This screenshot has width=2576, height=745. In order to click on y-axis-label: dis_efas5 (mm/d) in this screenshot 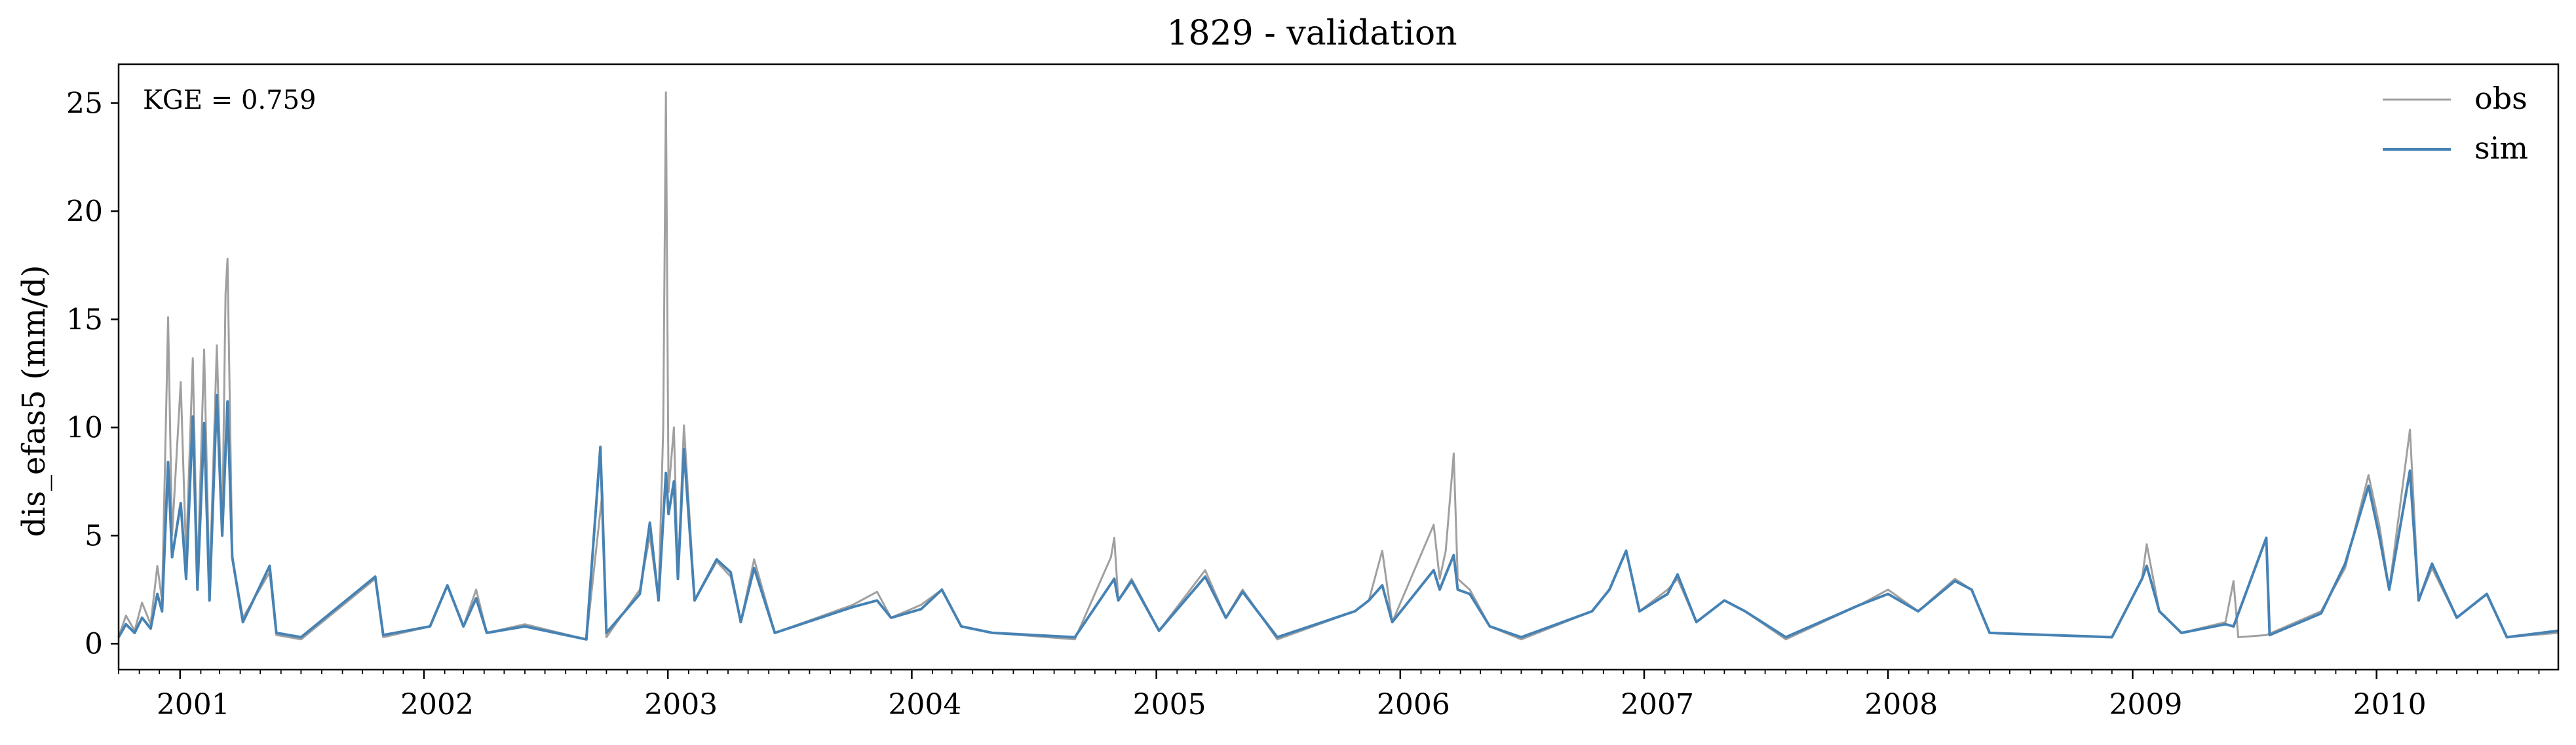, I will do `click(34, 401)`.